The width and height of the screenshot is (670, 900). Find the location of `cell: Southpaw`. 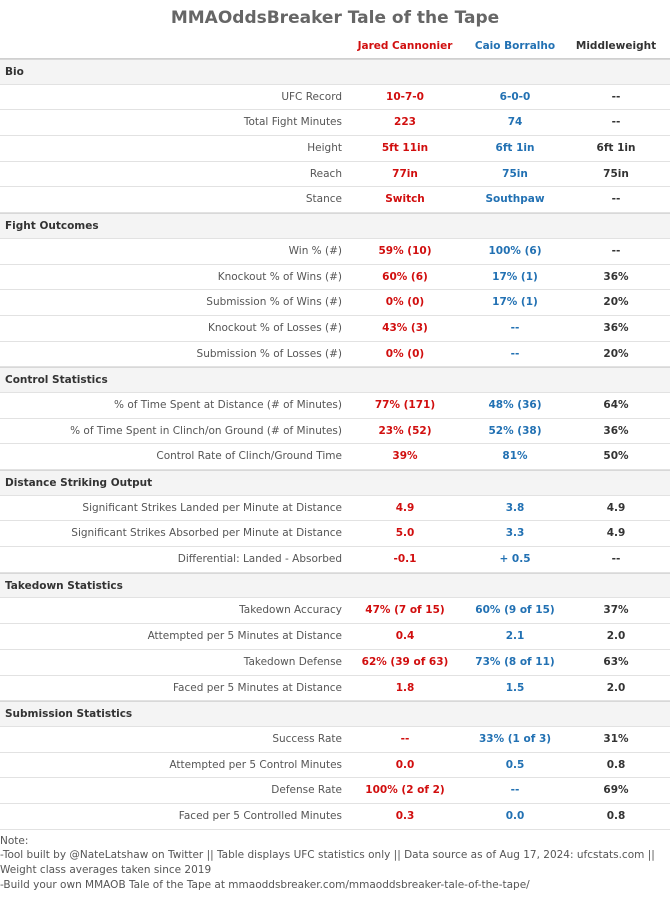

cell: Southpaw is located at coordinates (515, 199).